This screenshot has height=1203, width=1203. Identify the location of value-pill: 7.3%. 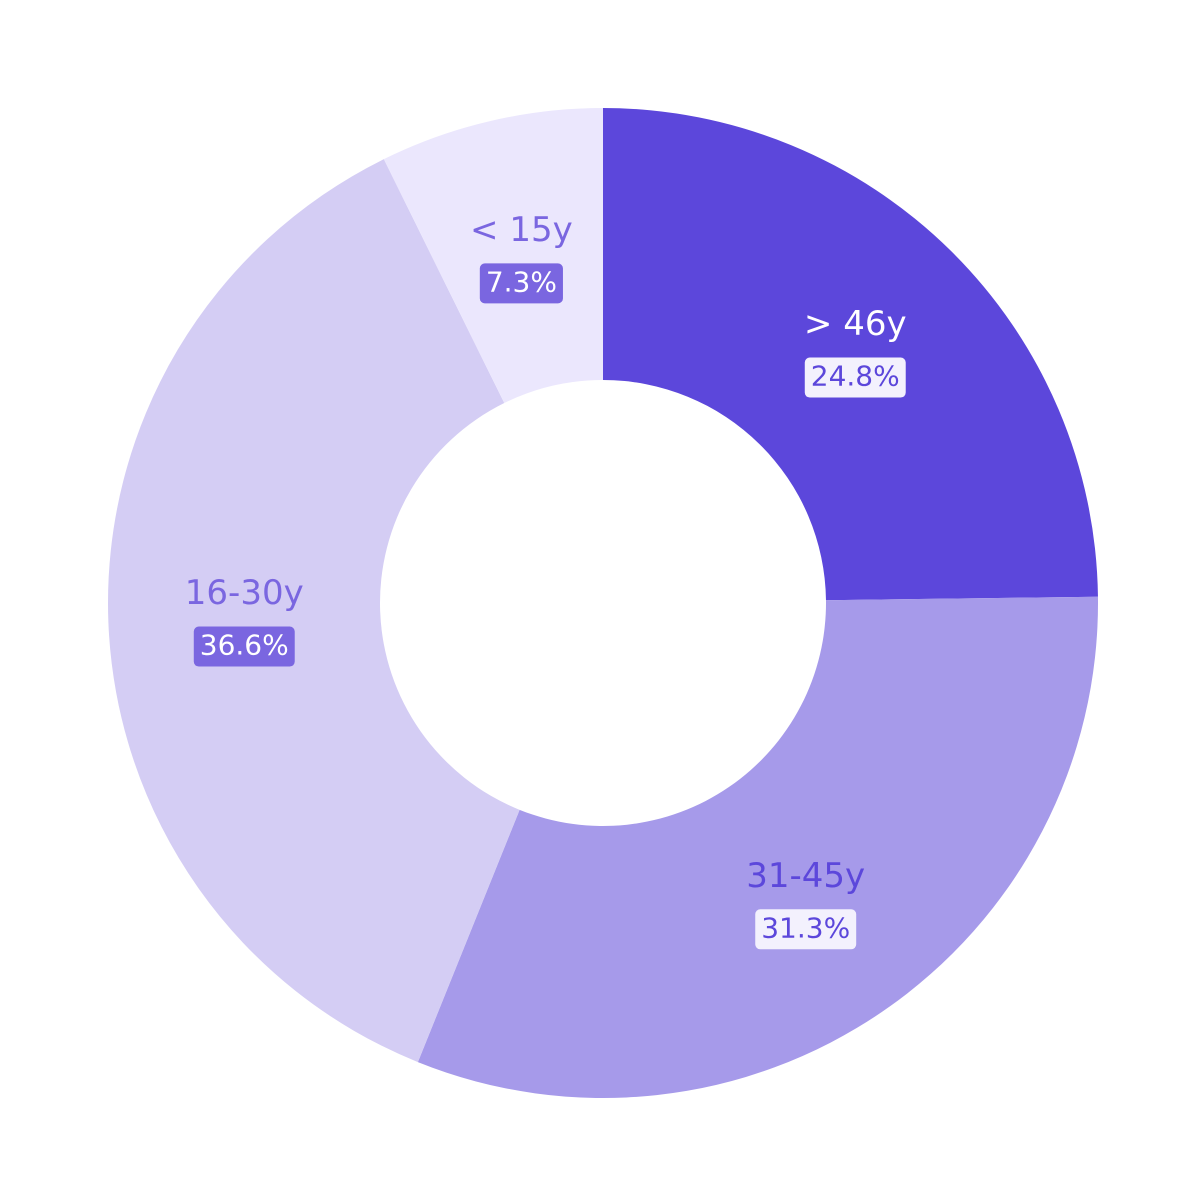
(521, 283).